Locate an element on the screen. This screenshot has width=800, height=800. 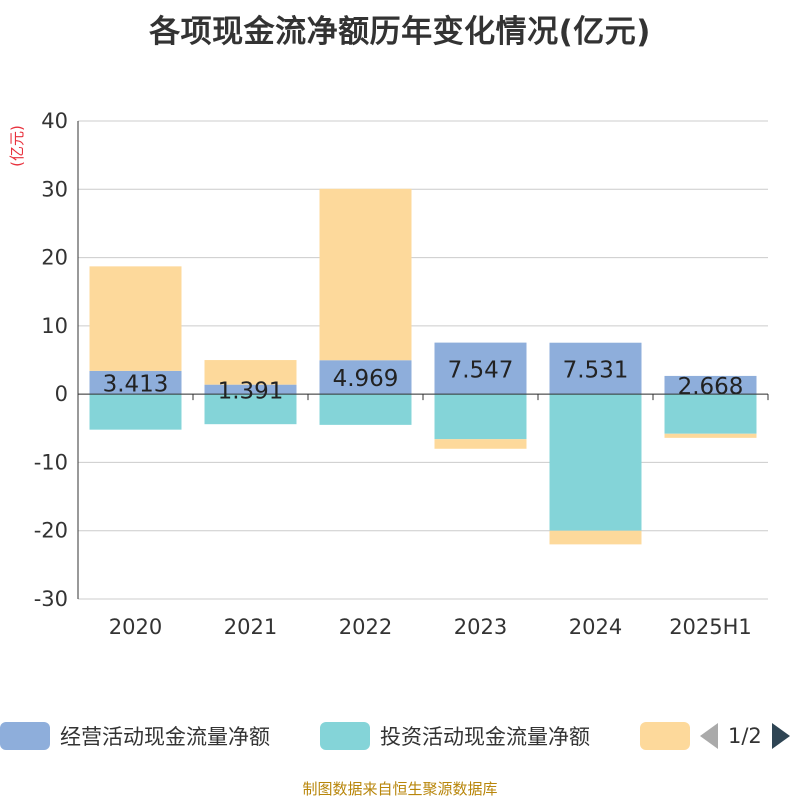
data-label: 1.391 is located at coordinates (251, 391).